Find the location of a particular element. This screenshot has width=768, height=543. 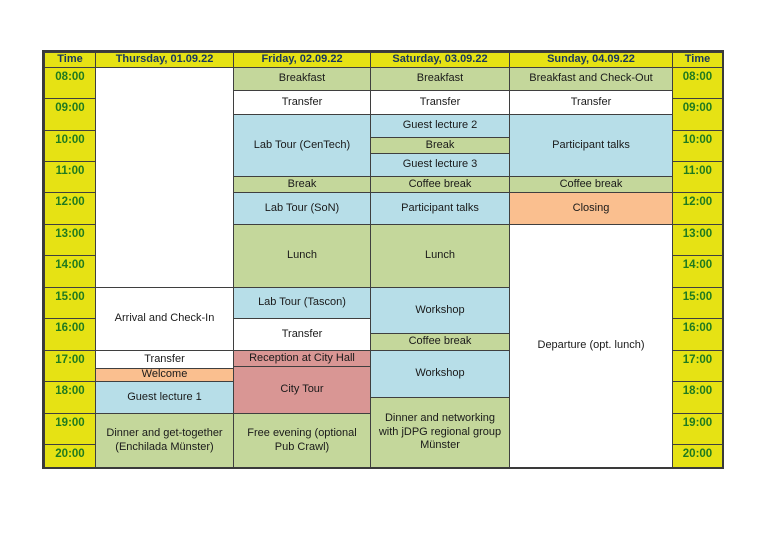

time-cell-left-0800: 08:00 is located at coordinates (70, 83).